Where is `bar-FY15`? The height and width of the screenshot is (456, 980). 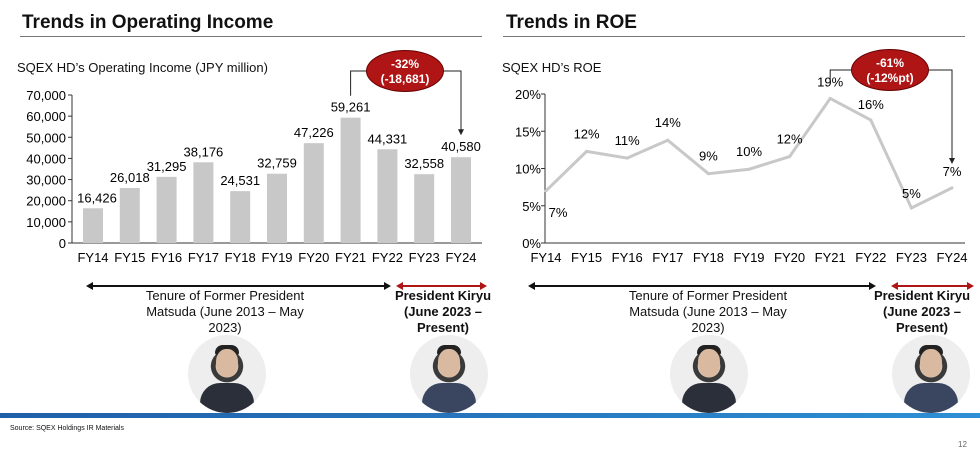 bar-FY15 is located at coordinates (129, 215).